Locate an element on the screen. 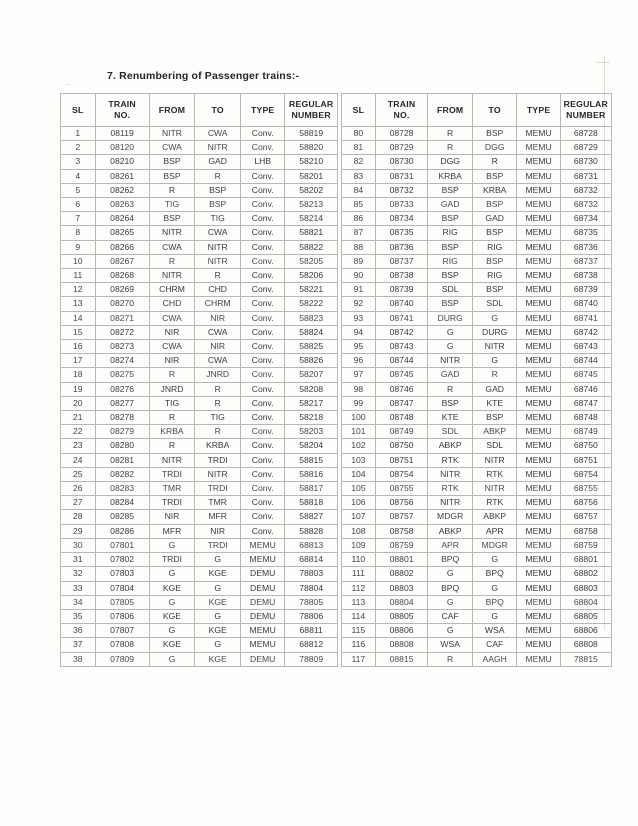 The width and height of the screenshot is (638, 826). column-header-train-no-line2: NO. is located at coordinates (401, 115).